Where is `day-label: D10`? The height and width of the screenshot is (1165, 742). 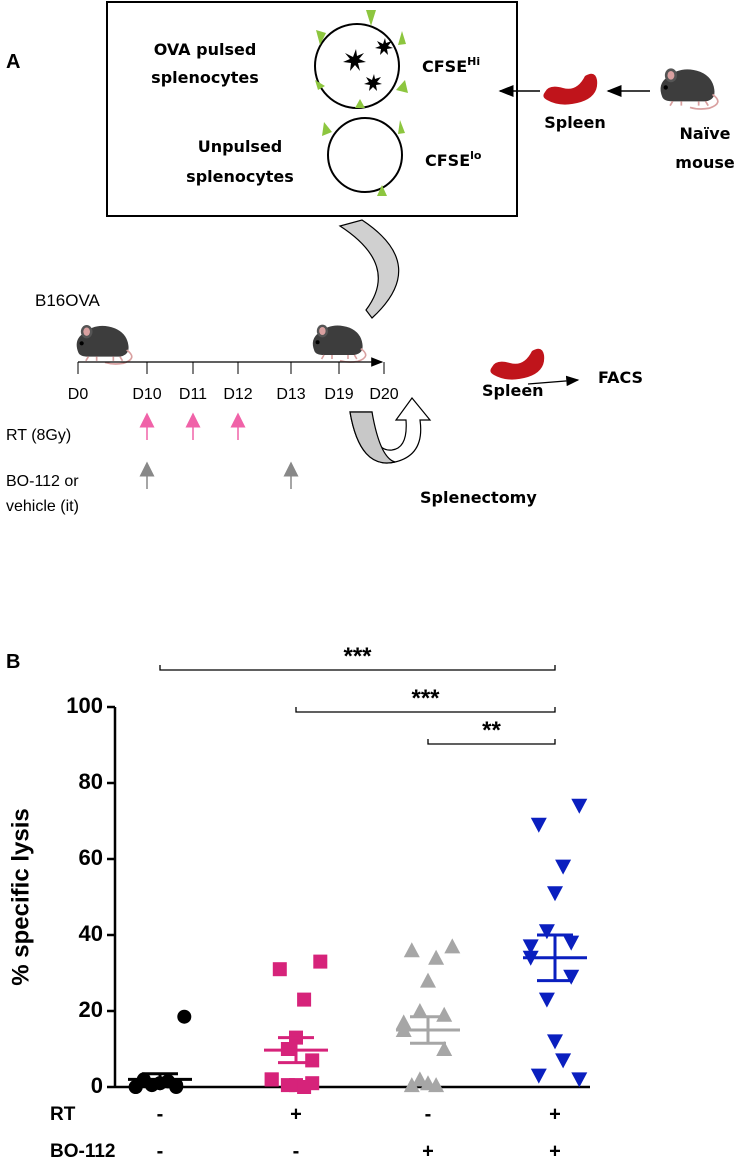 day-label: D10 is located at coordinates (146, 394).